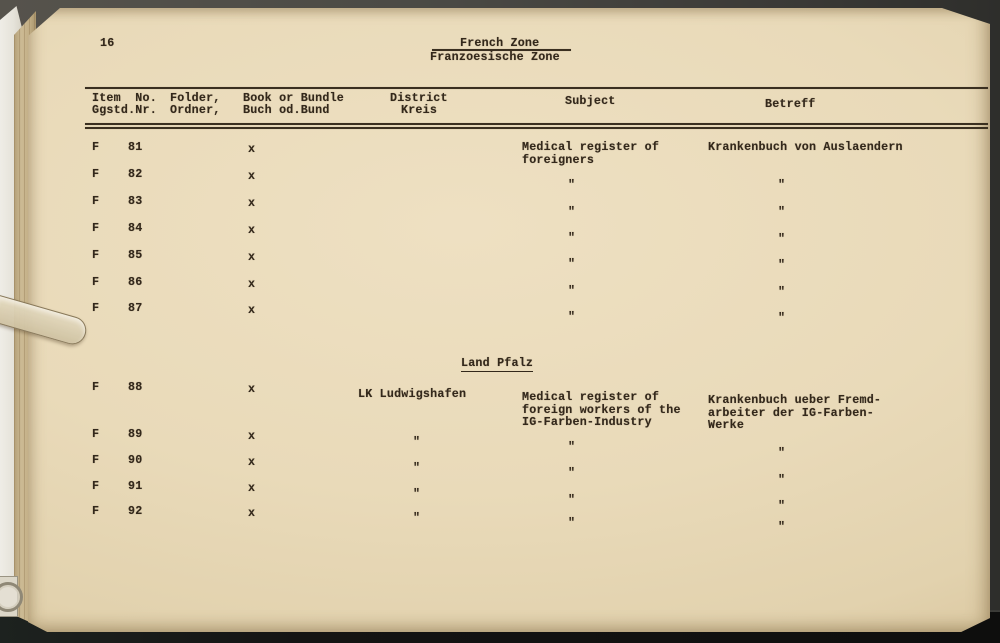 This screenshot has height=643, width=1000. Describe the element at coordinates (135, 434) in the screenshot. I see `item-number: 89` at that location.